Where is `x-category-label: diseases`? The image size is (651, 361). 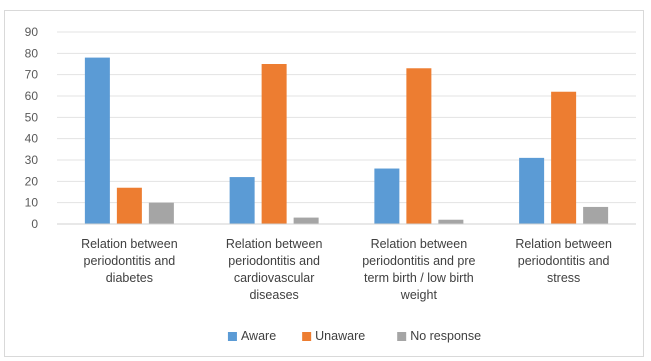 x-category-label: diseases is located at coordinates (273, 295).